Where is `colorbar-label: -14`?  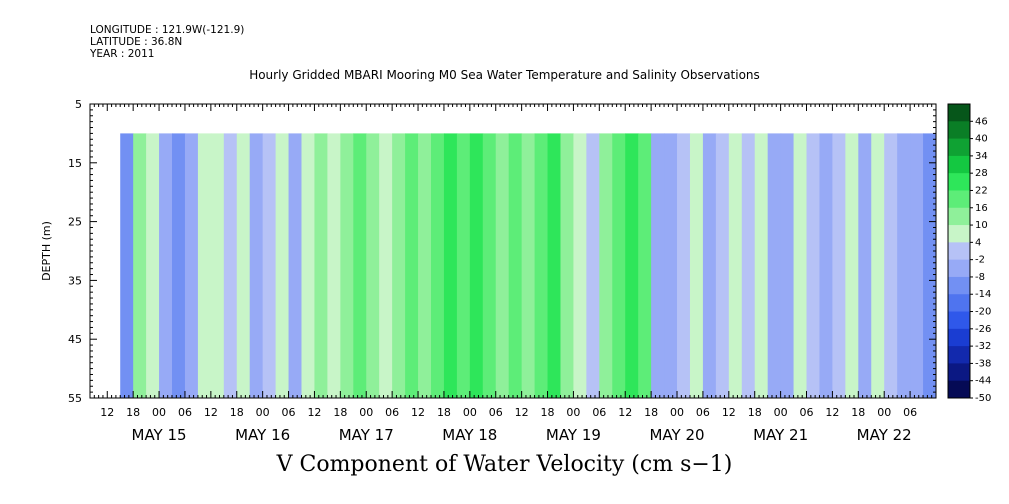 colorbar-label: -14 is located at coordinates (983, 294).